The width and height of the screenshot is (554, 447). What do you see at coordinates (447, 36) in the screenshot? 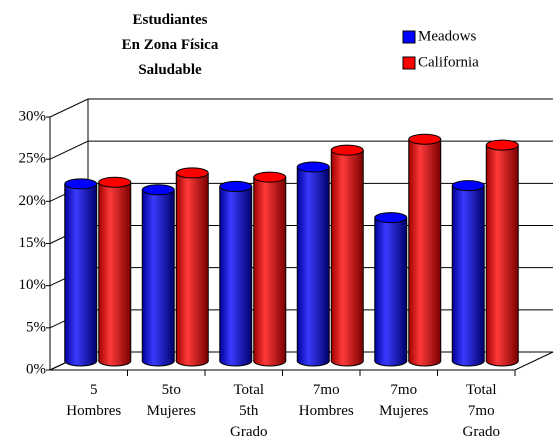
I see `legend-label: Meadows` at bounding box center [447, 36].